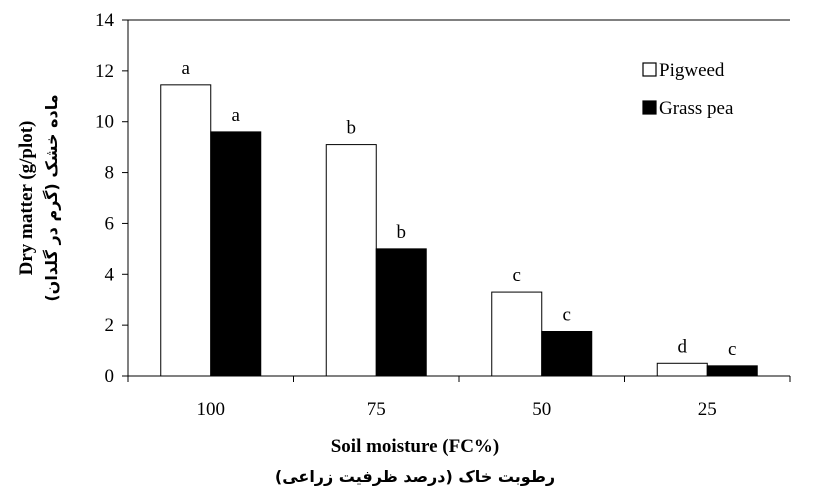  I want to click on x-tick-label: 25, so click(707, 409).